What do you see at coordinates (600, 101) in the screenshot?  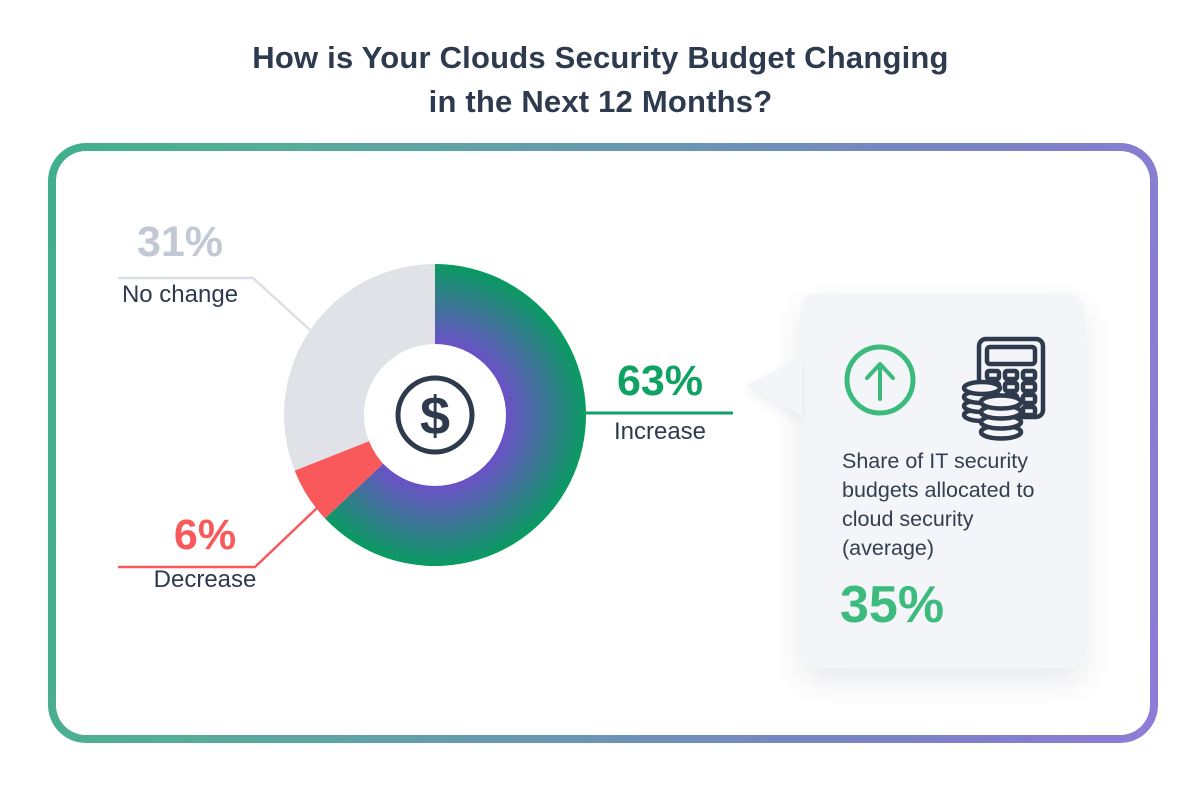 I see `page-title-line2: in the Next 12 Months?` at bounding box center [600, 101].